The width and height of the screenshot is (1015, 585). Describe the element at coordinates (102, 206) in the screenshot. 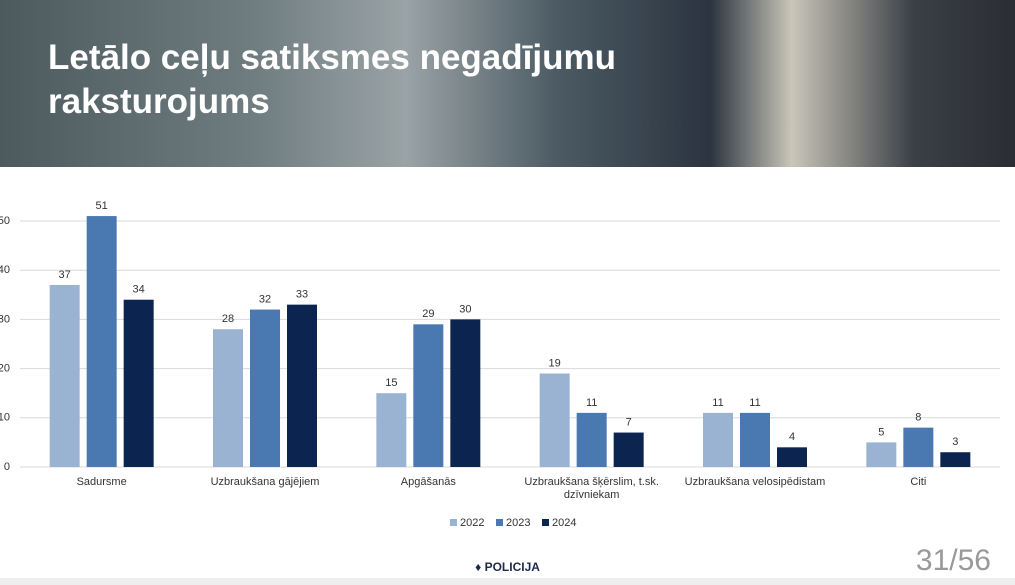

I see `data-label: 51` at that location.